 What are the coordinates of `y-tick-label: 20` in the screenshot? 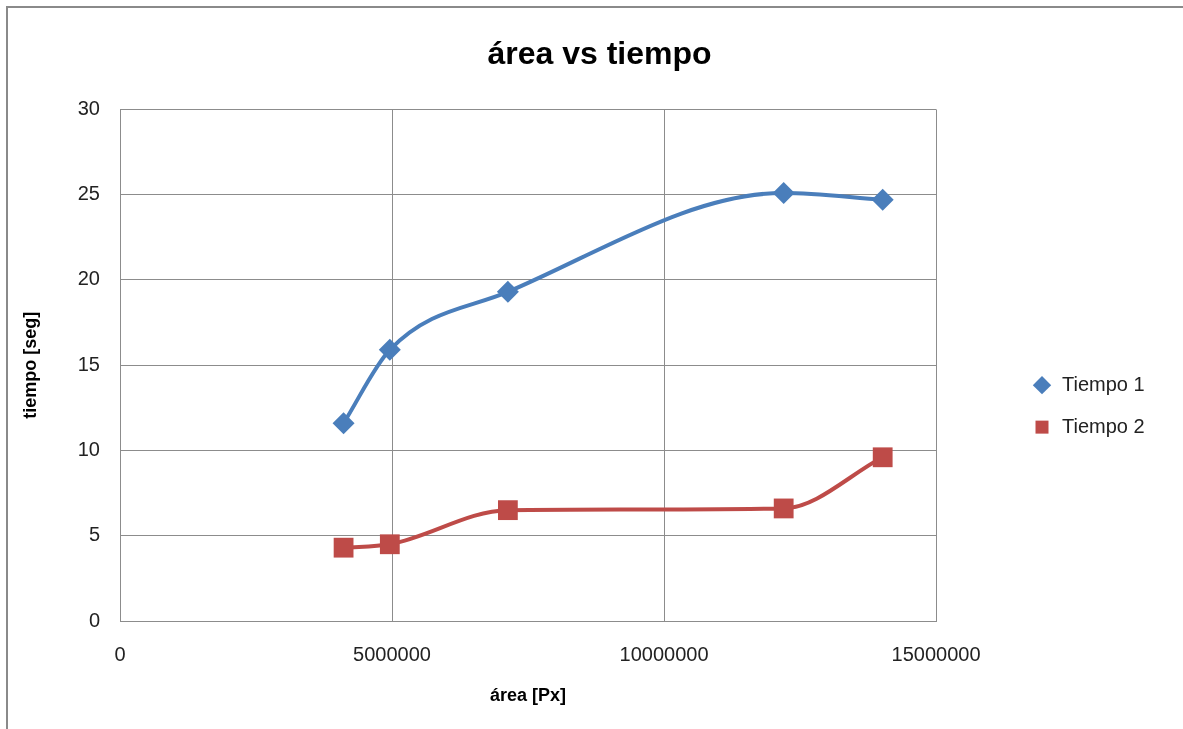 It's located at (88, 278).